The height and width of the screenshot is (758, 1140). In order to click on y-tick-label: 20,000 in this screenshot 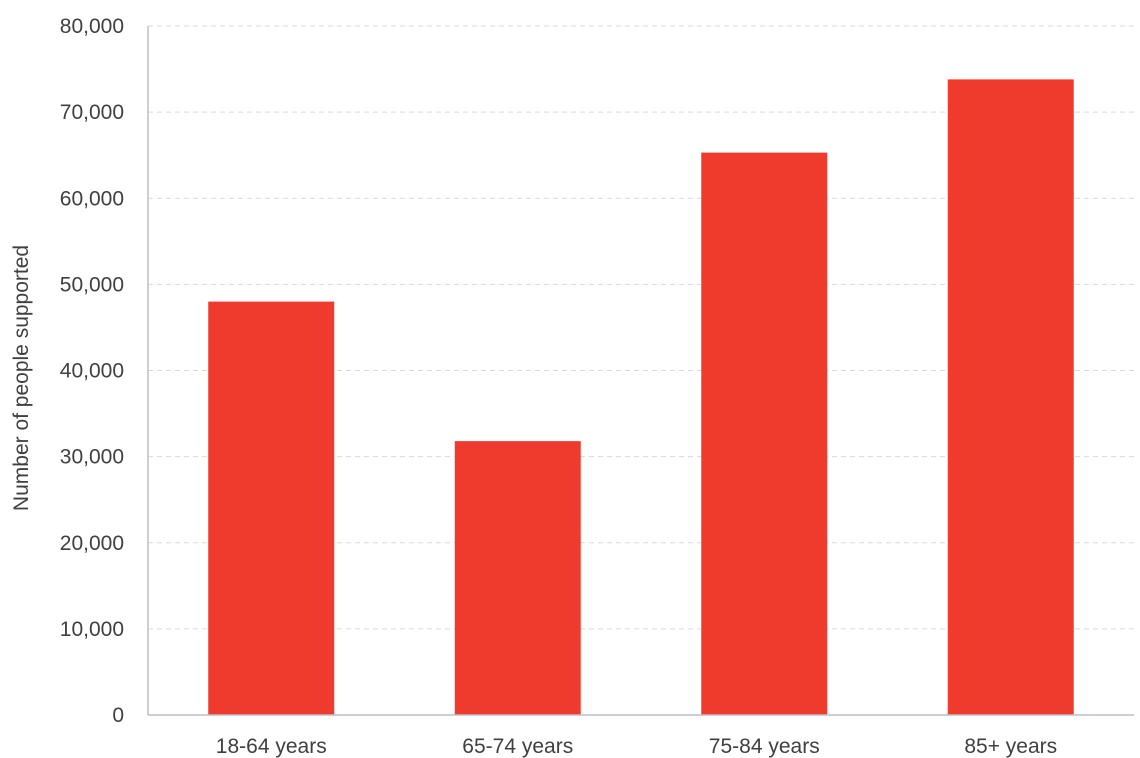, I will do `click(92, 543)`.